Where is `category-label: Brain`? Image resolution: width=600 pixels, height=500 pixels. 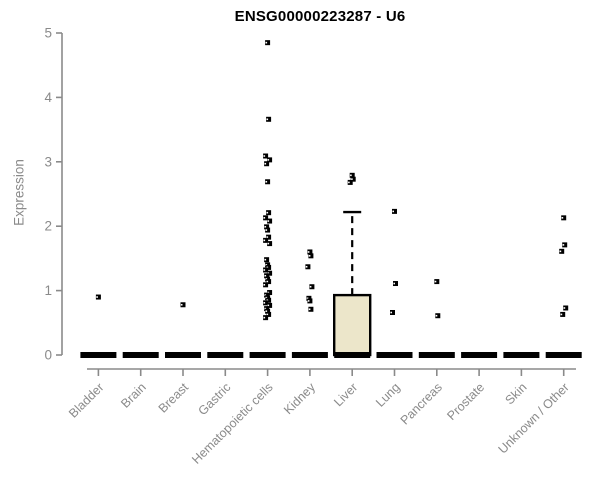 category-label: Brain is located at coordinates (133, 395).